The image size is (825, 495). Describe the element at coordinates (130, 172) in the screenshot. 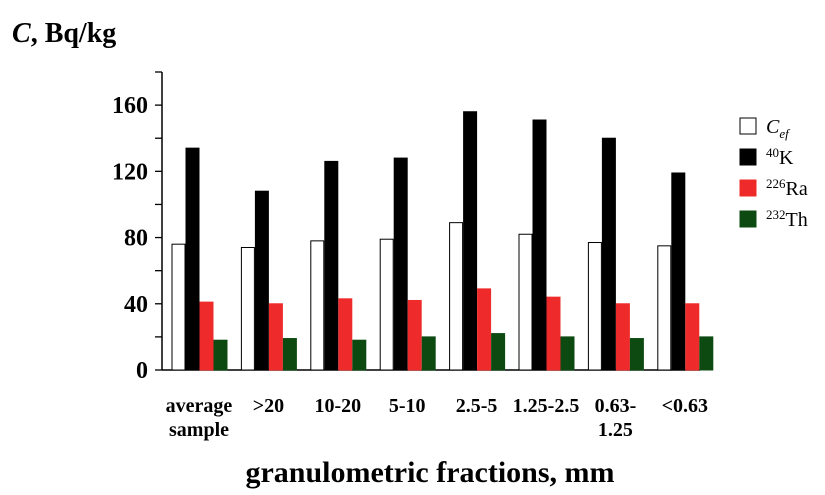

I see `y-tick-label: 120` at that location.